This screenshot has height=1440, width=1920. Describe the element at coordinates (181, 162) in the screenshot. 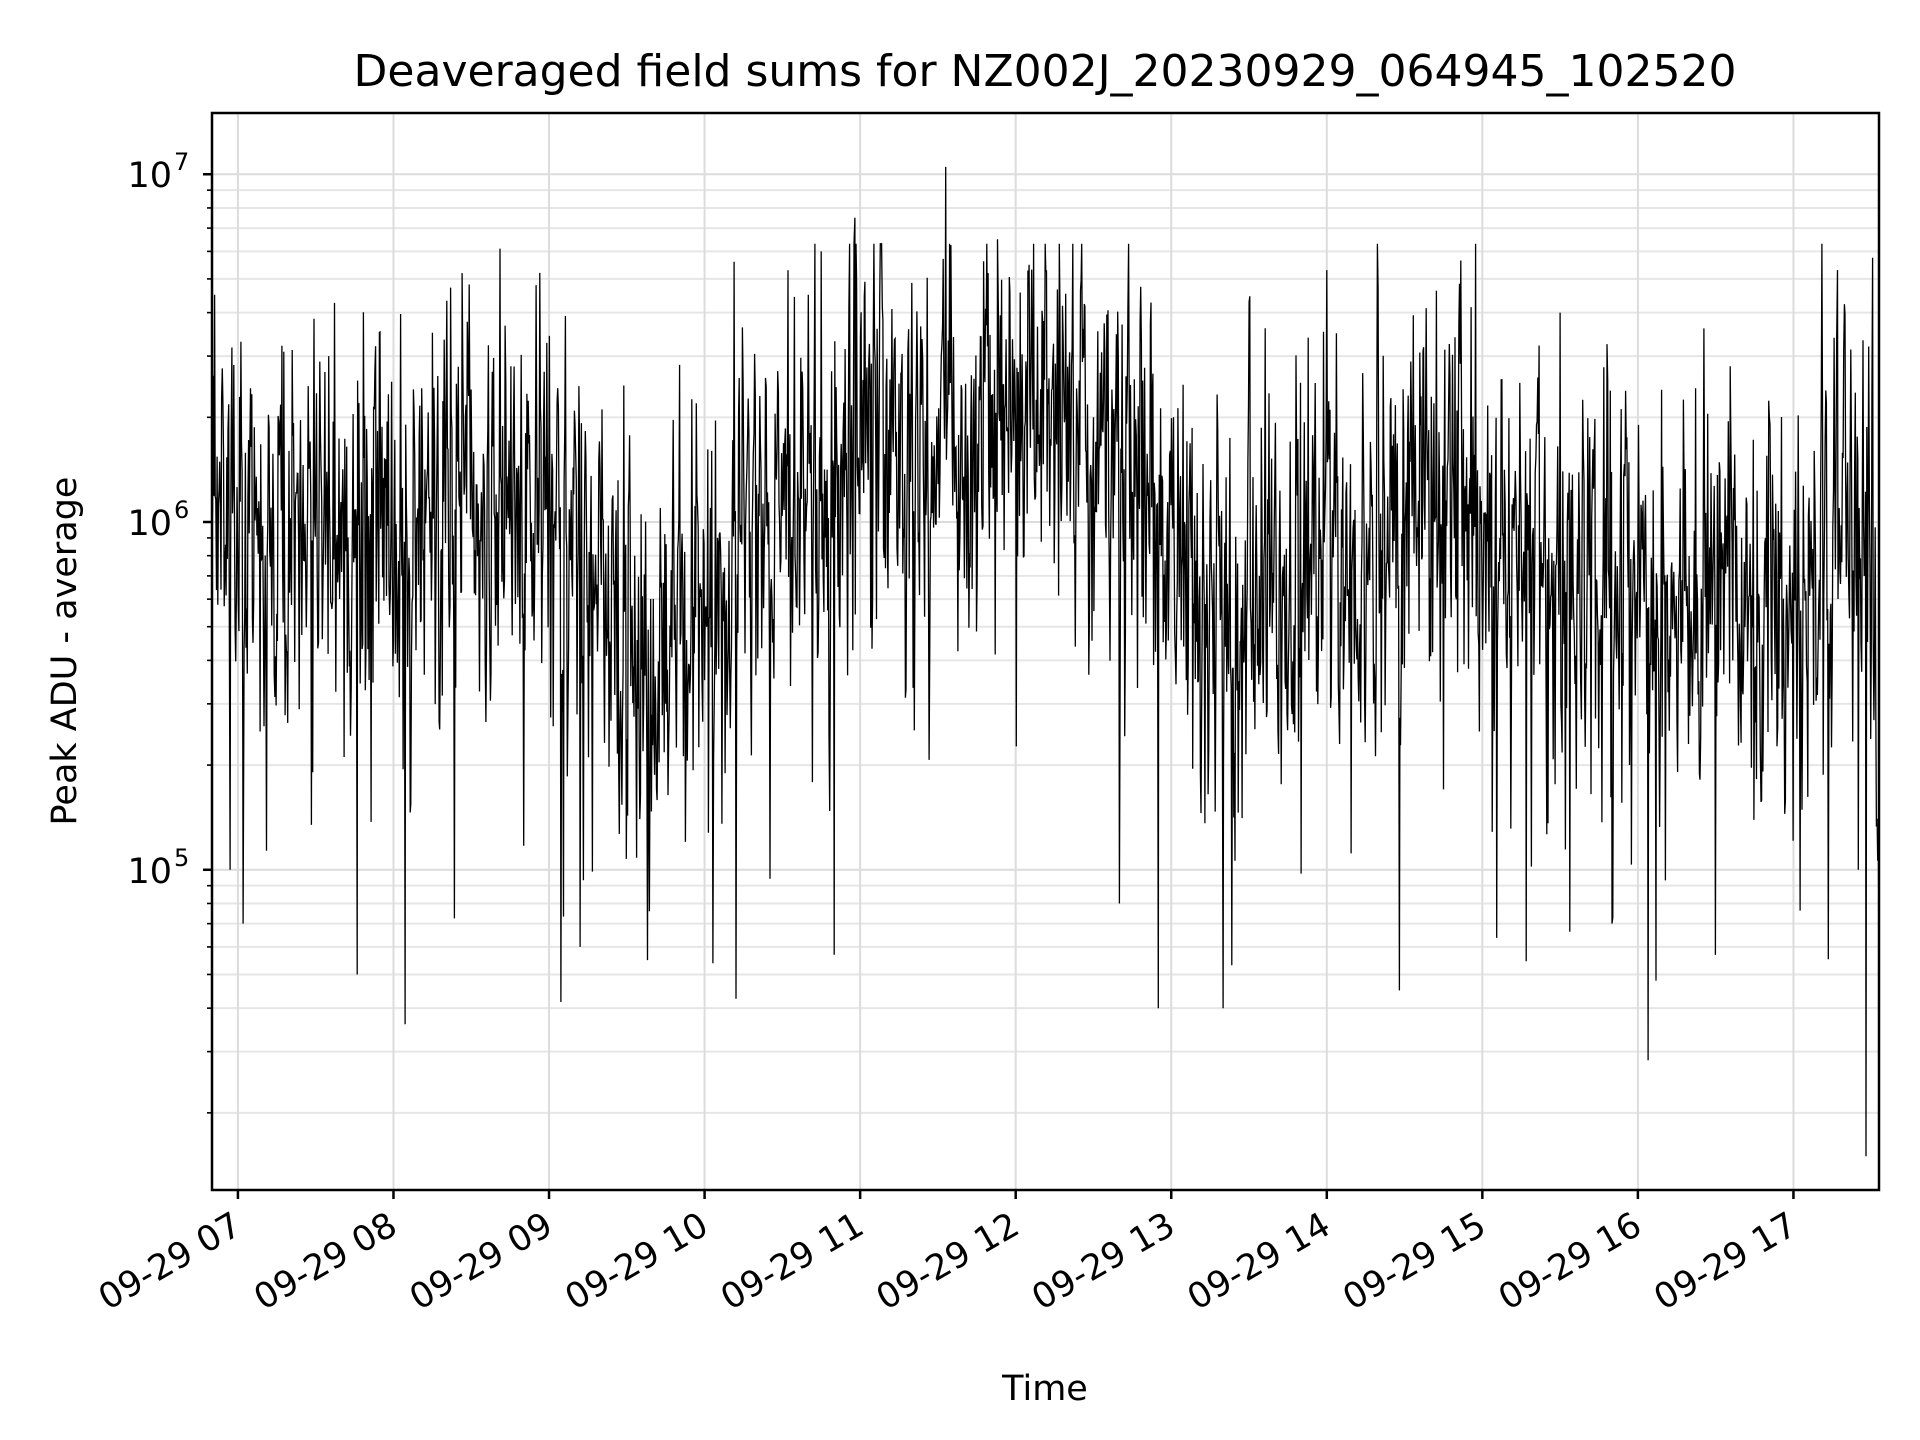

I see `y-tick-exponent: 7` at that location.